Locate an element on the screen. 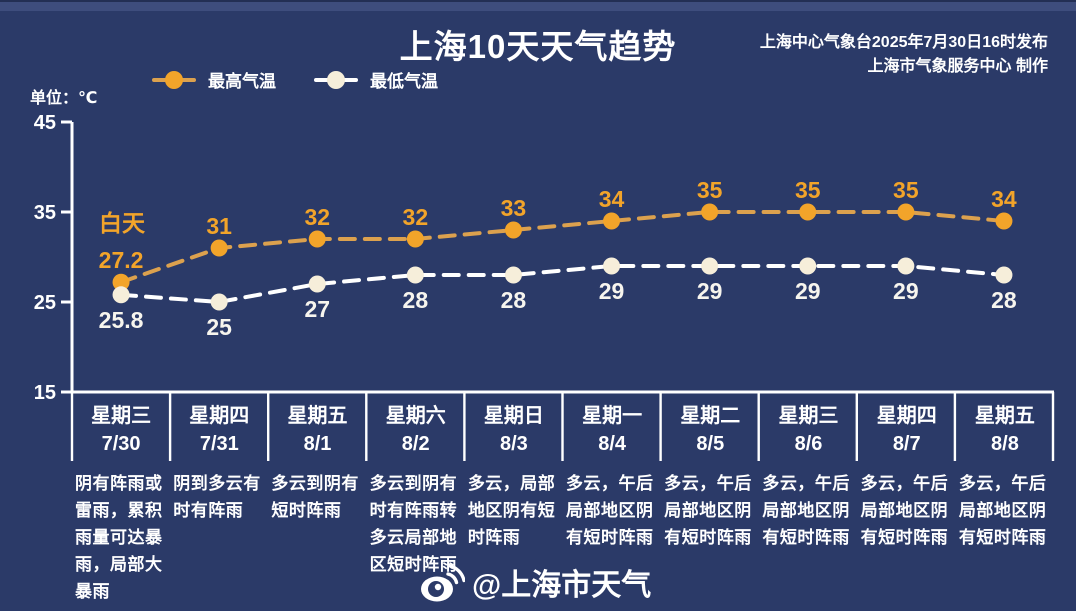  weekday-label: 星期日 is located at coordinates (513, 416).